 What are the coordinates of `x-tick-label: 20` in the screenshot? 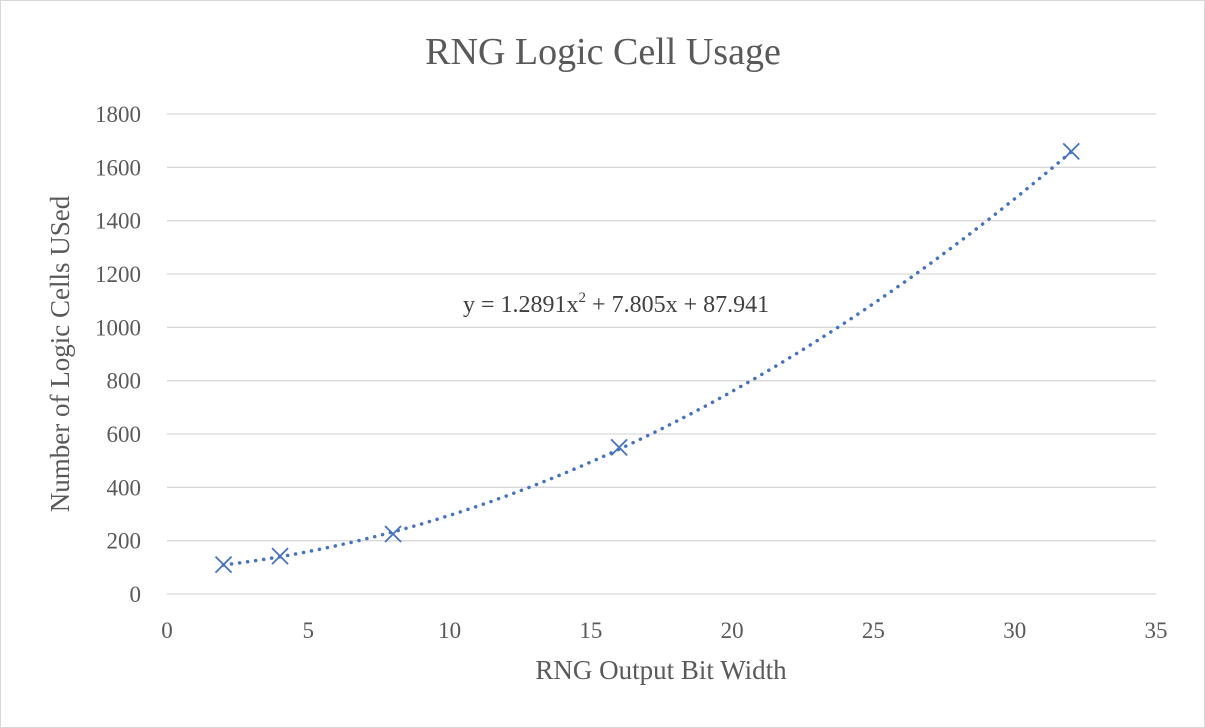 It's located at (732, 630).